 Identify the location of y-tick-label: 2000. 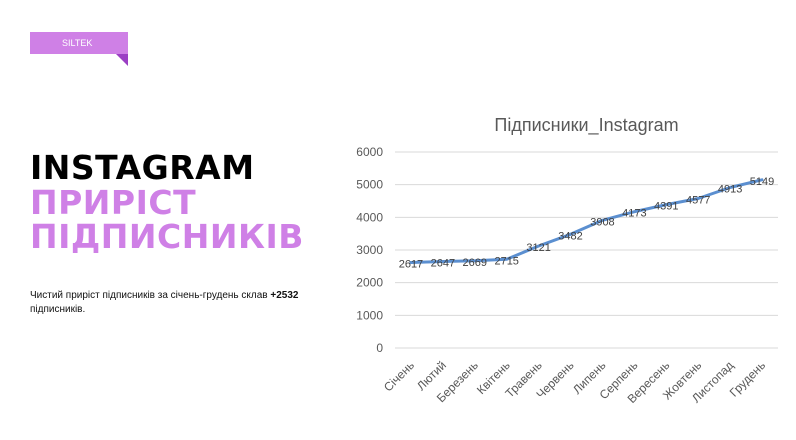
(369, 283).